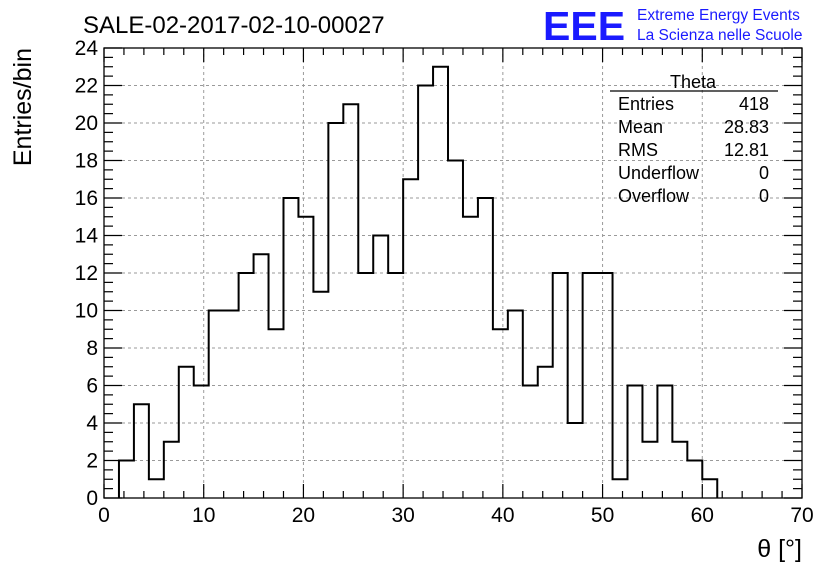 Image resolution: width=836 pixels, height=572 pixels. What do you see at coordinates (801, 515) in the screenshot?
I see `x-tick-label: 70` at bounding box center [801, 515].